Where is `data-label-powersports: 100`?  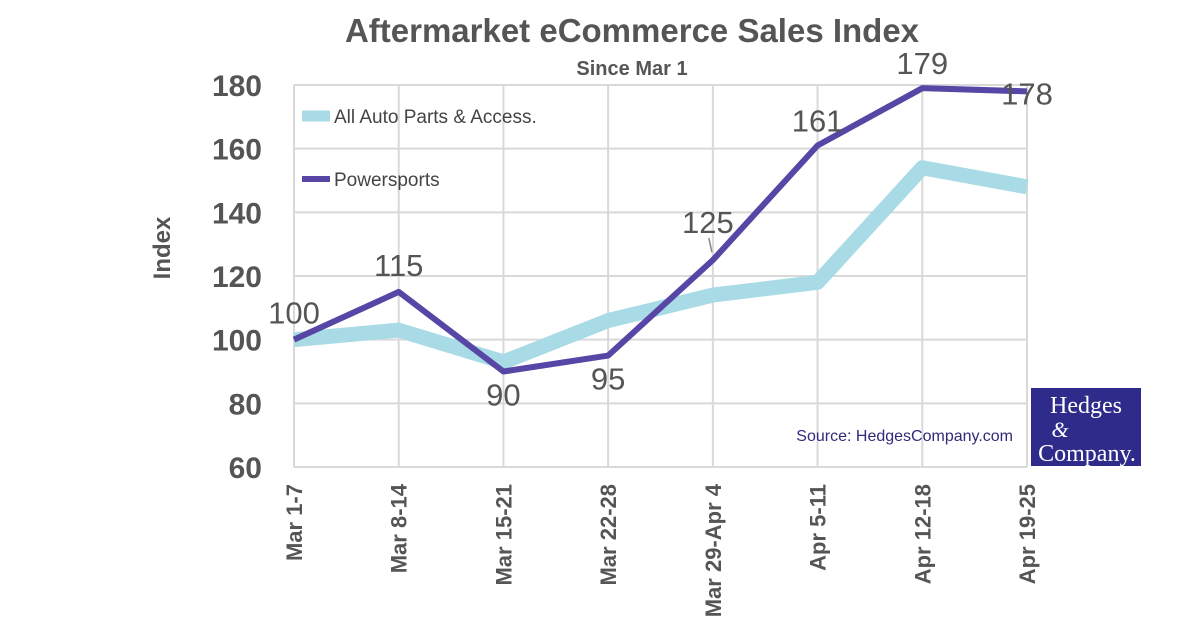 data-label-powersports: 100 is located at coordinates (294, 313).